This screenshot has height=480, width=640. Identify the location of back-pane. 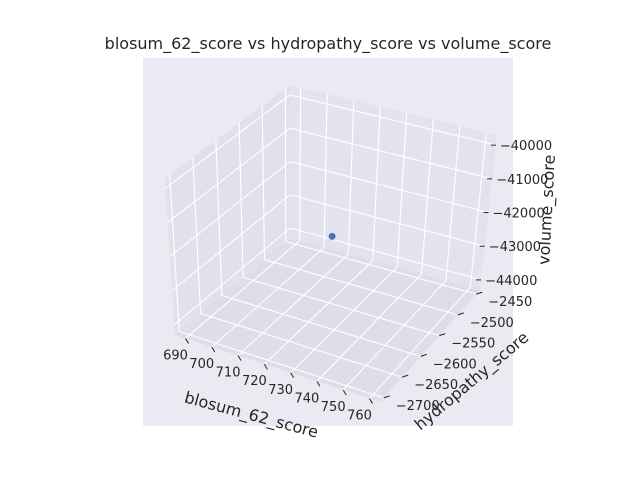
(393, 187).